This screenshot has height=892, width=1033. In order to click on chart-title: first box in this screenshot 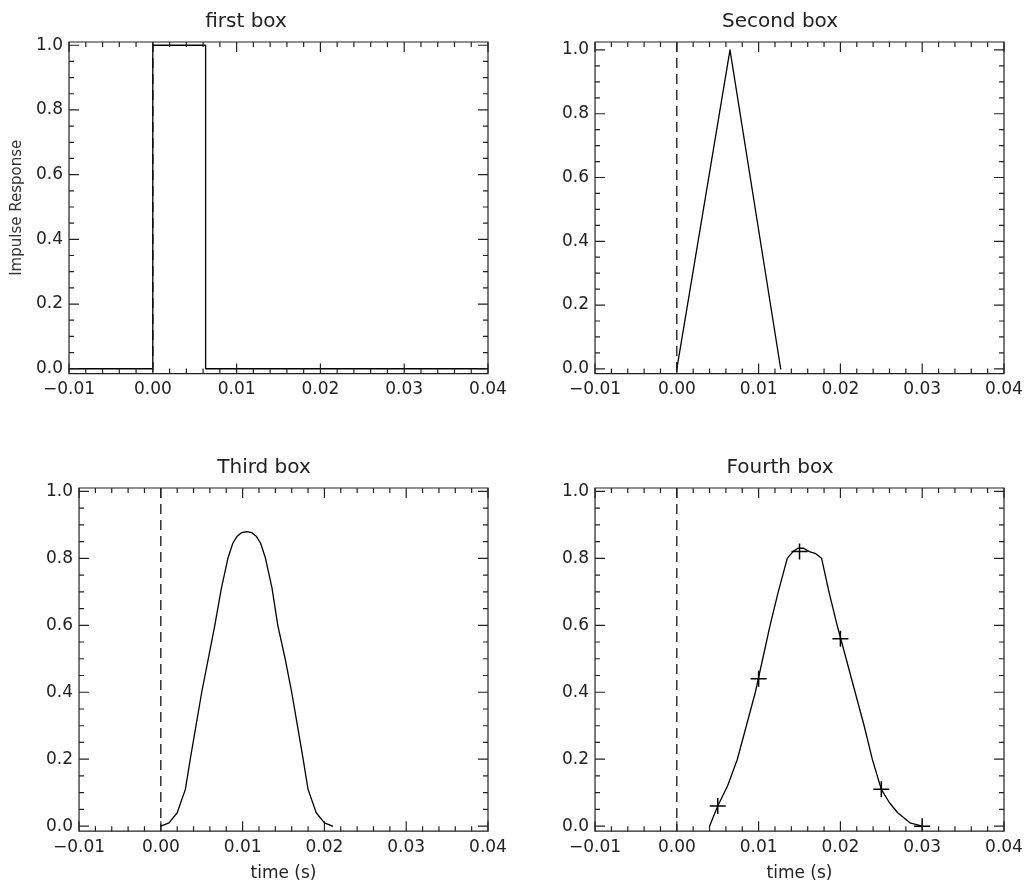, I will do `click(246, 20)`.